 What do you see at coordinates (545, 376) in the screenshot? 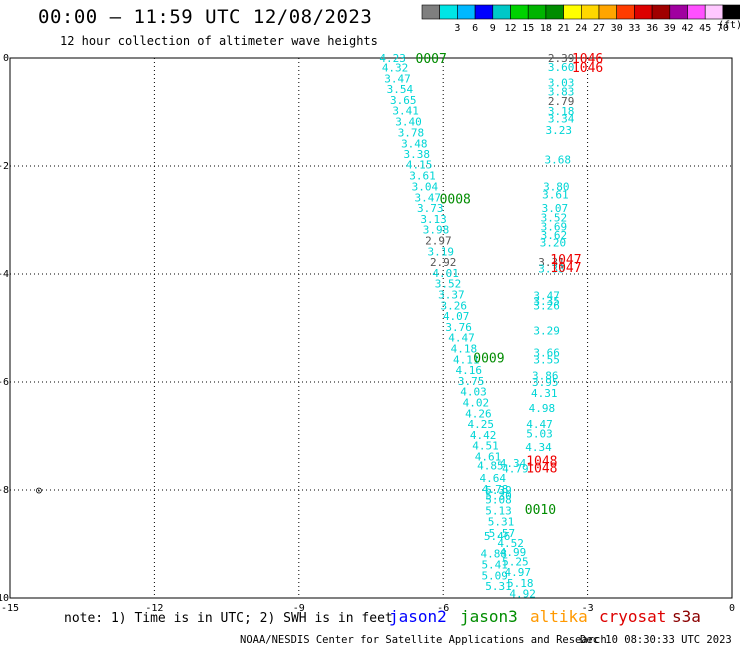
I see `wave-height-point: 3.86` at bounding box center [545, 376].